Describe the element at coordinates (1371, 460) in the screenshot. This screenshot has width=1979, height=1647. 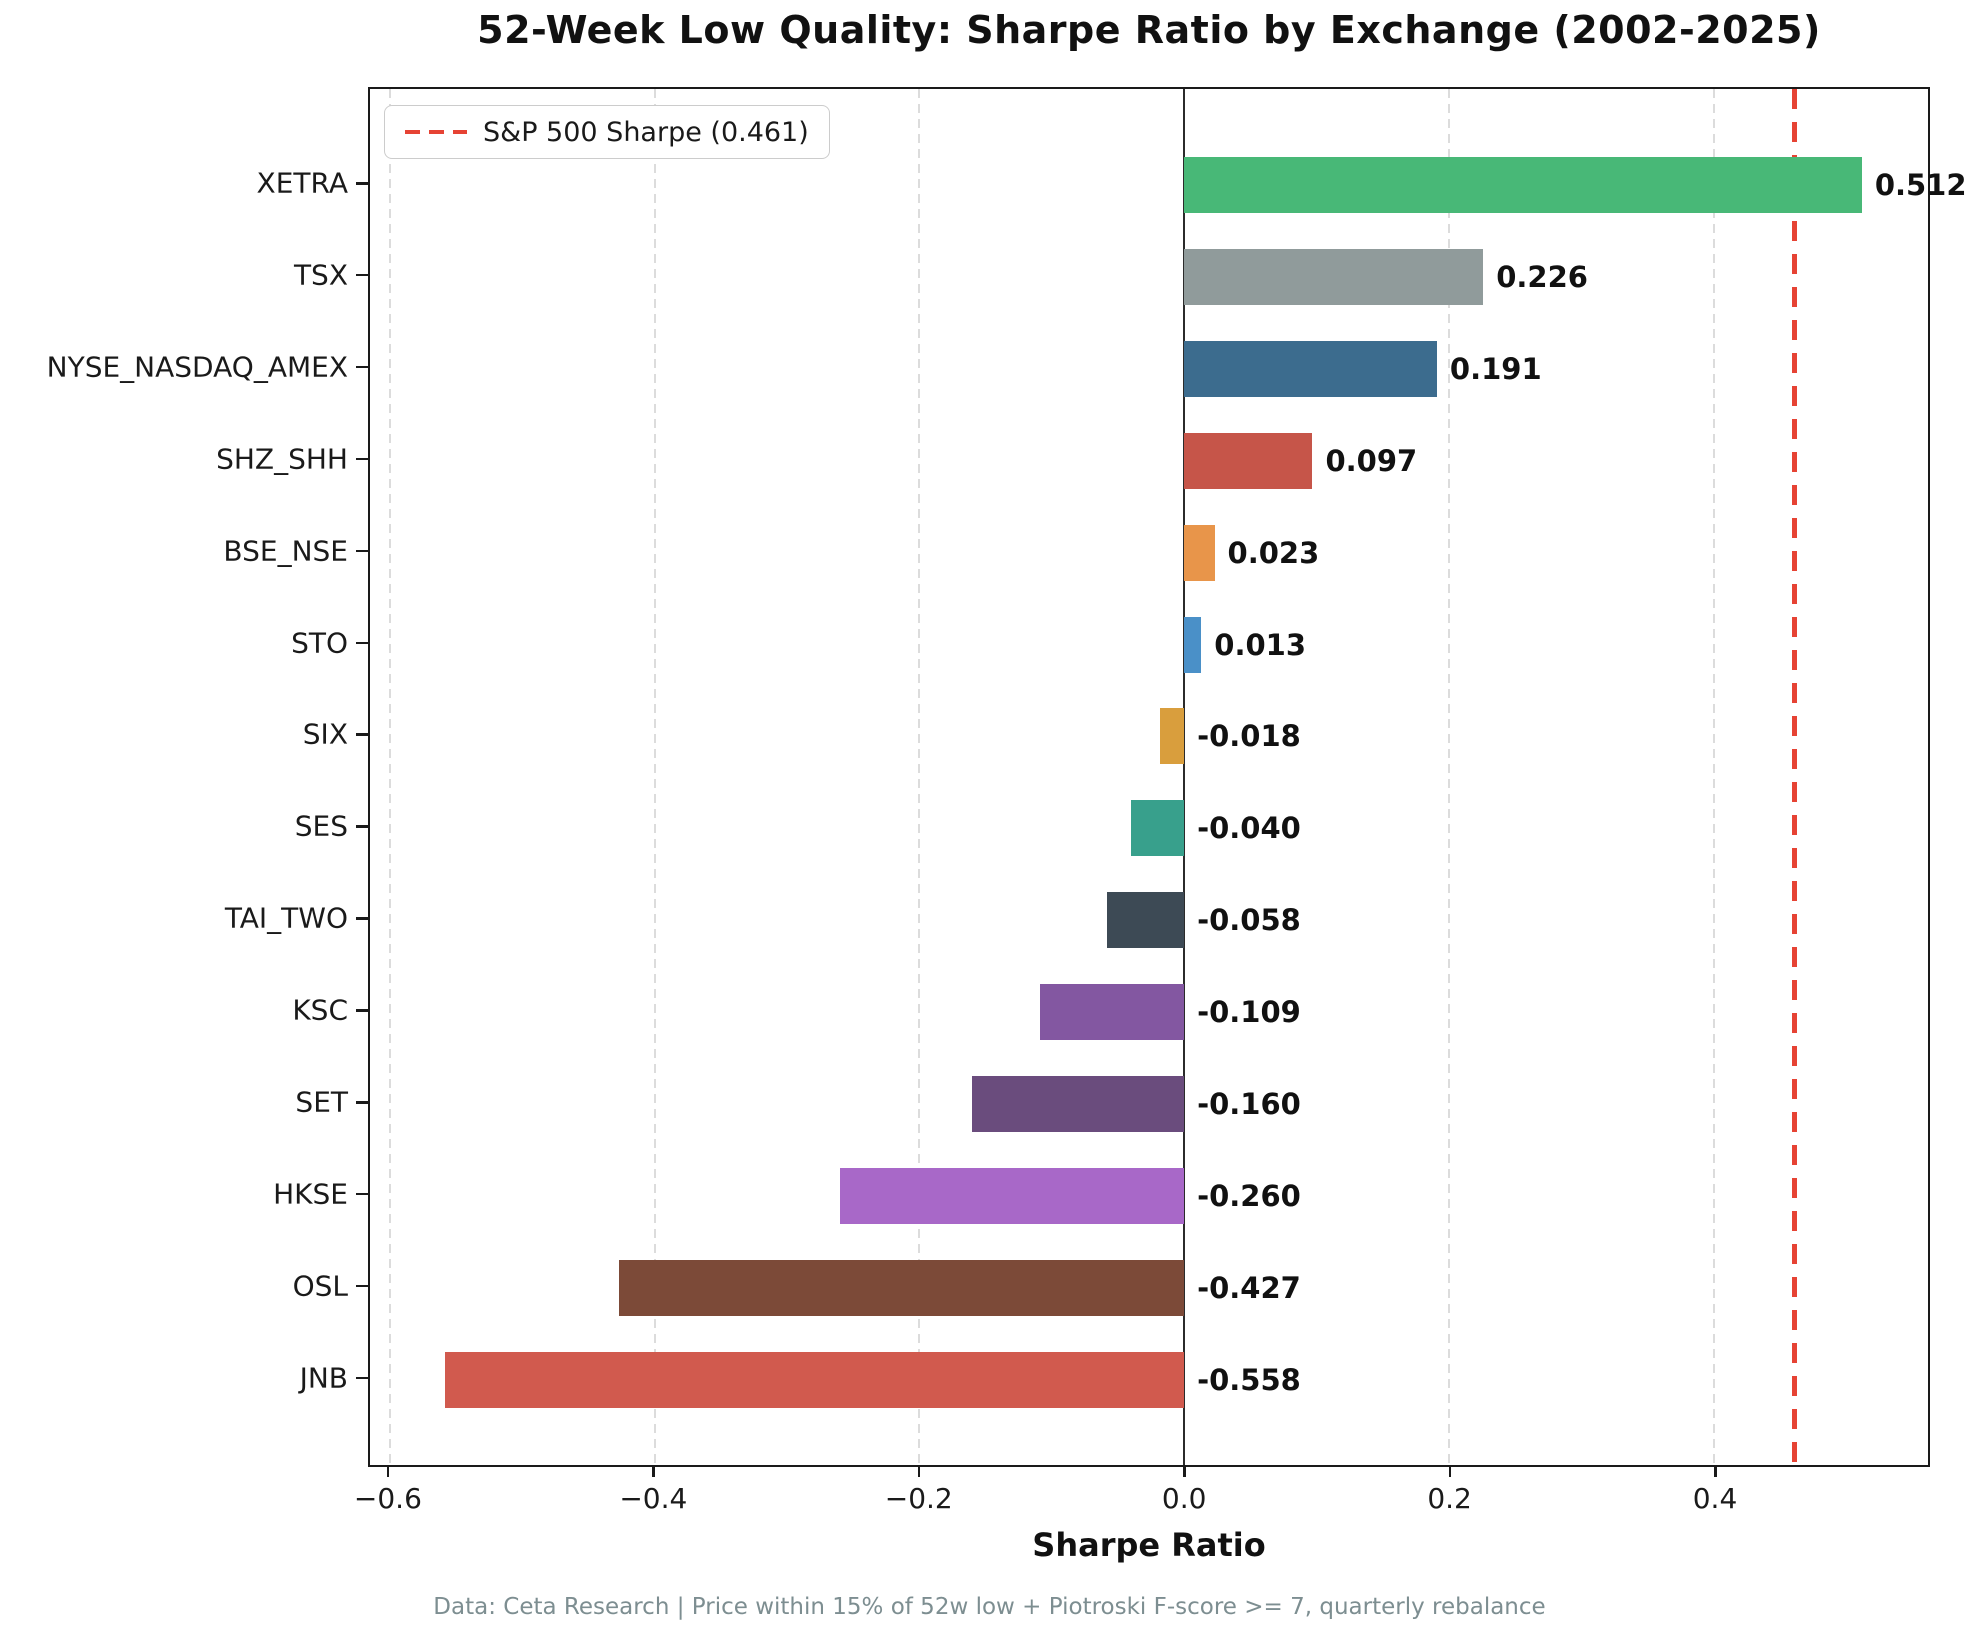
I see `bar-value-label: 0.097` at that location.